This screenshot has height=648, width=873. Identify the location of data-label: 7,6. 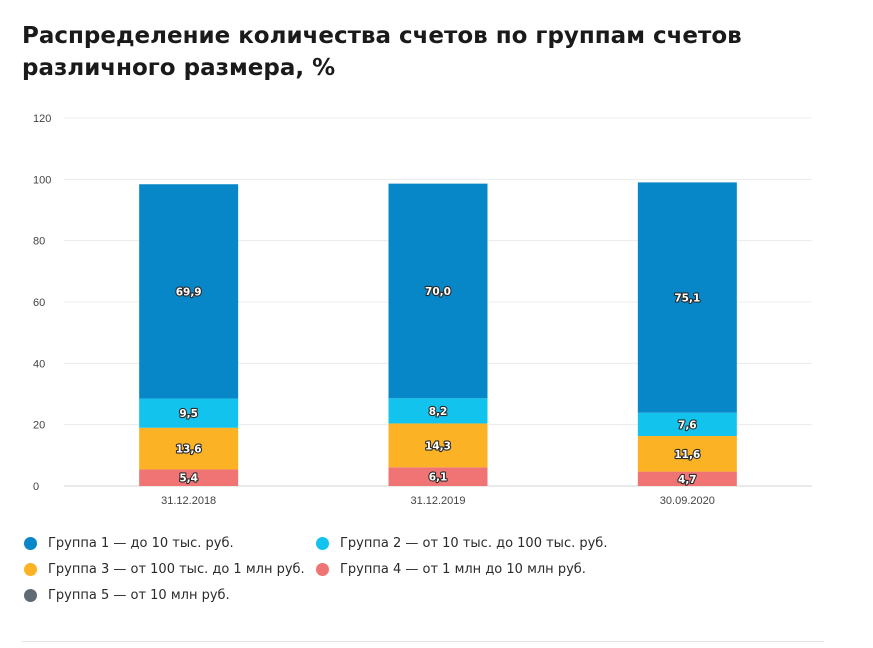
(687, 425).